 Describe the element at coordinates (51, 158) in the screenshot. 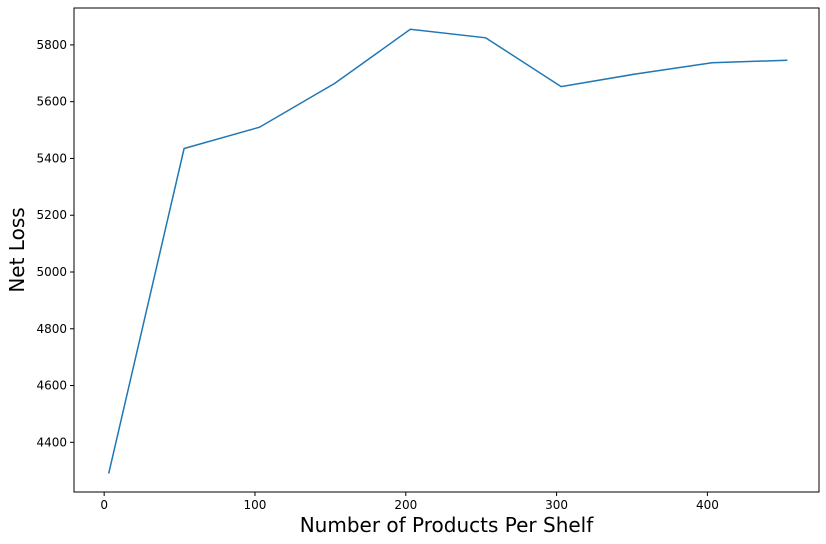

I see `y-tick-label: 5400` at that location.